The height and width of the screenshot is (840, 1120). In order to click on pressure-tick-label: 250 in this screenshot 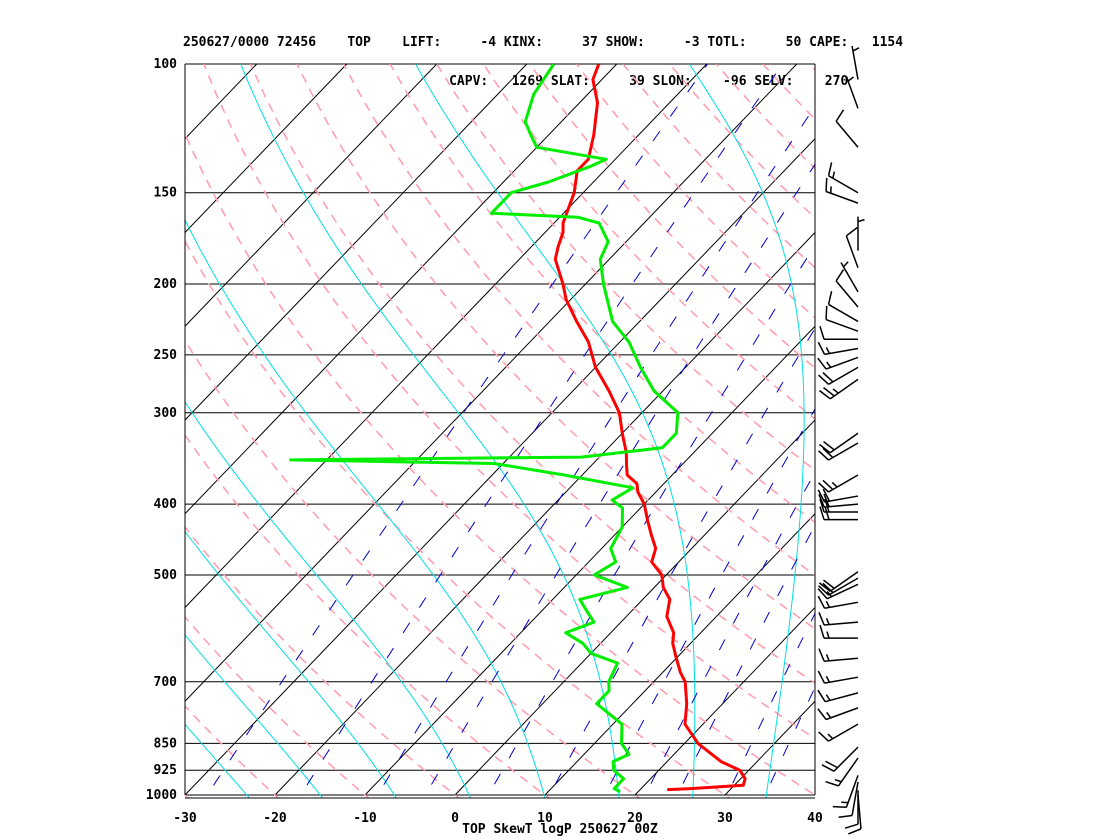, I will do `click(166, 355)`.